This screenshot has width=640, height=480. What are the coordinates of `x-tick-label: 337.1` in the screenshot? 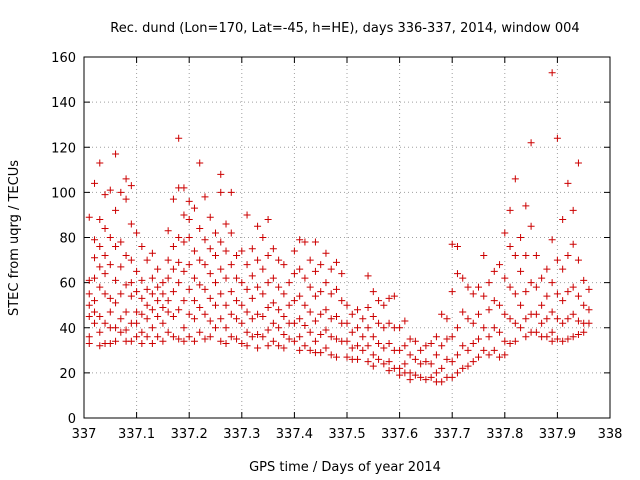 It's located at (136, 434).